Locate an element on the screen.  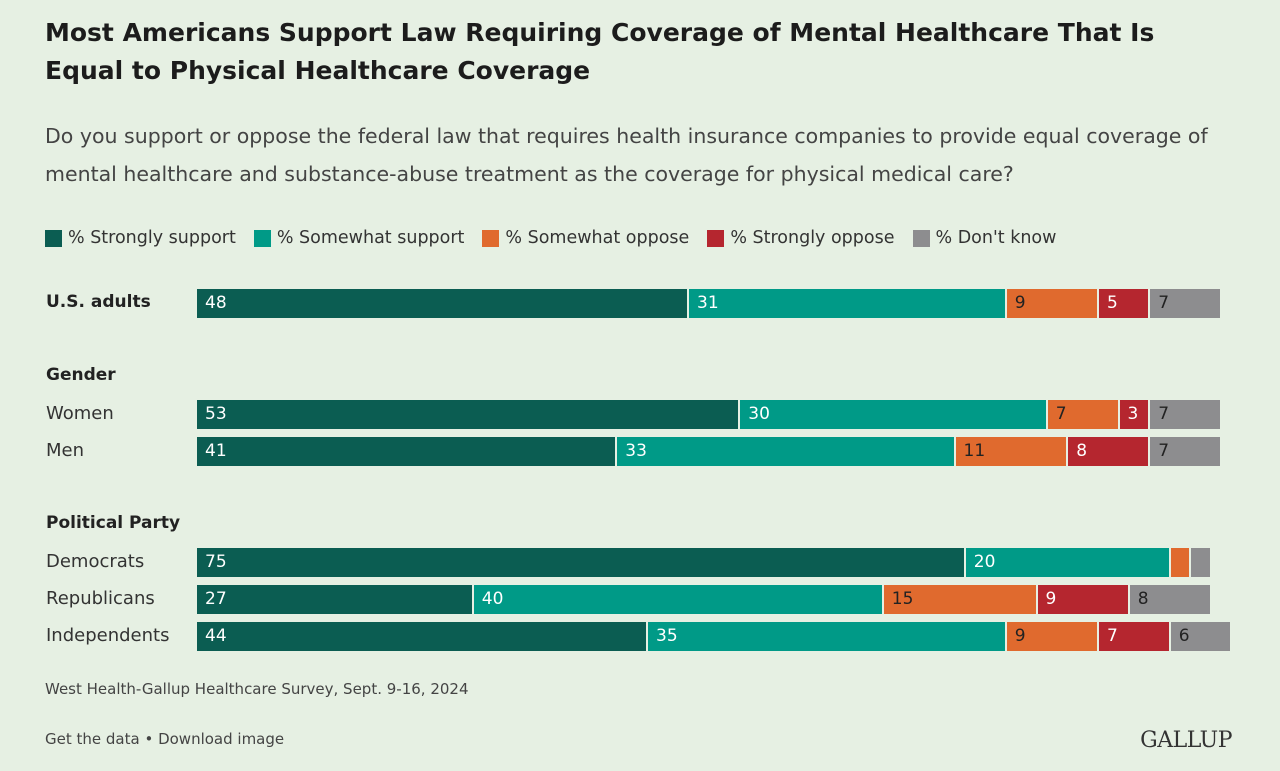
row-label: Men is located at coordinates (65, 450).